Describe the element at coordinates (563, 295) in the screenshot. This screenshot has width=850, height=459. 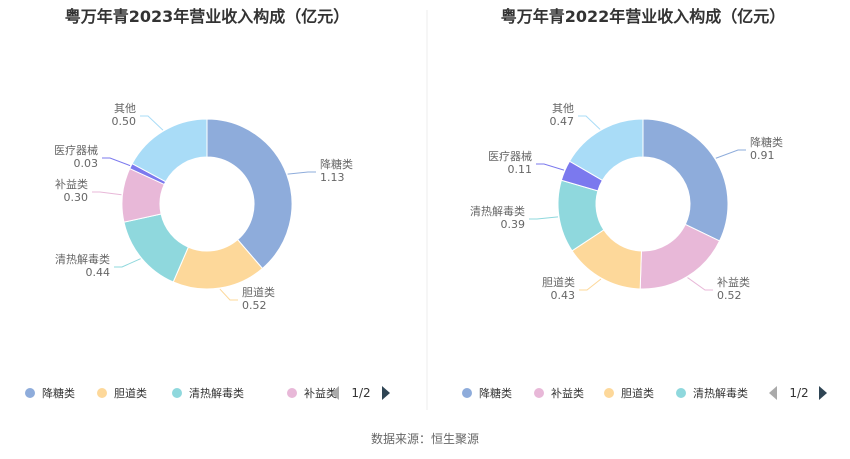
I see `slice-value-label: 0.43` at that location.